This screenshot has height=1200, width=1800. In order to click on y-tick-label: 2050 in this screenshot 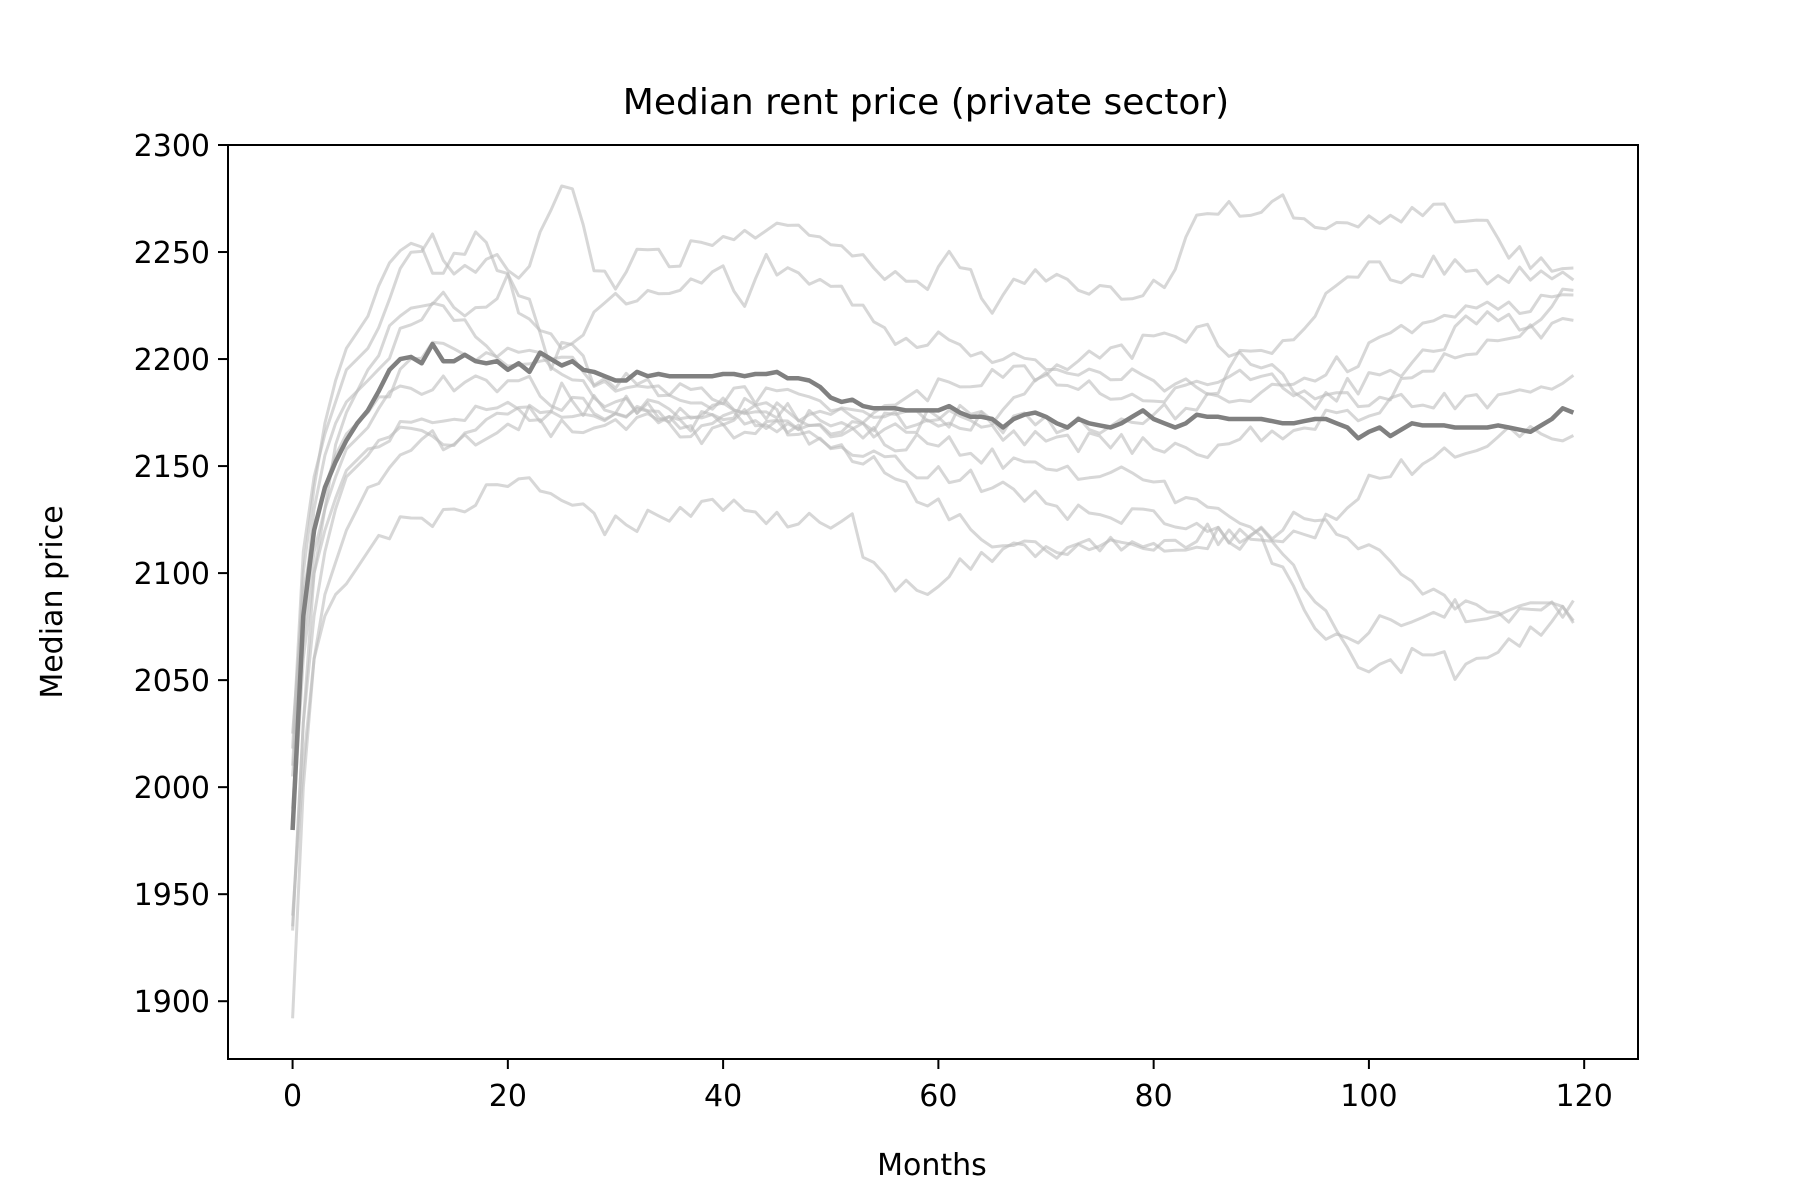, I will do `click(172, 681)`.